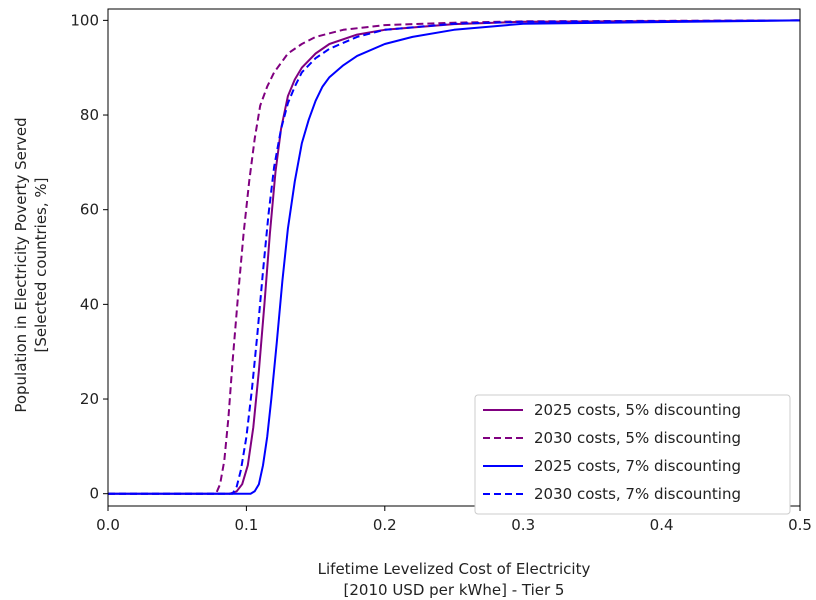 Image resolution: width=816 pixels, height=600 pixels. Describe the element at coordinates (41, 265) in the screenshot. I see `y-axis-label-line2: [Selected countries, %]` at that location.